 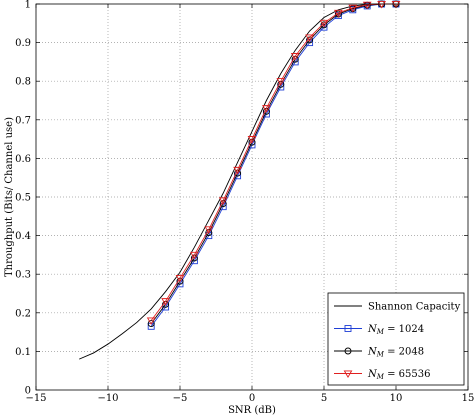 I want to click on legend-label: NM = 2048, so click(x=395, y=353).